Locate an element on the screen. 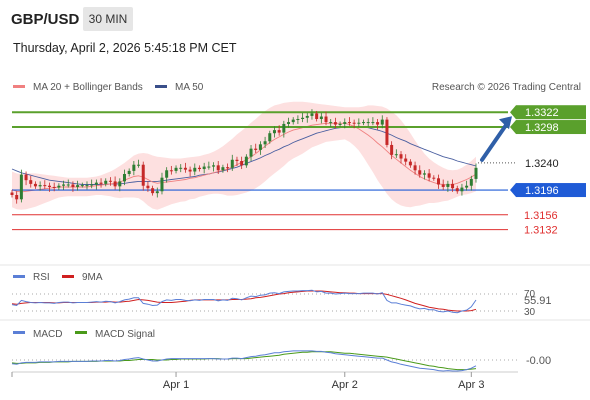 The image size is (590, 400). rsi-line is located at coordinates (244, 301).